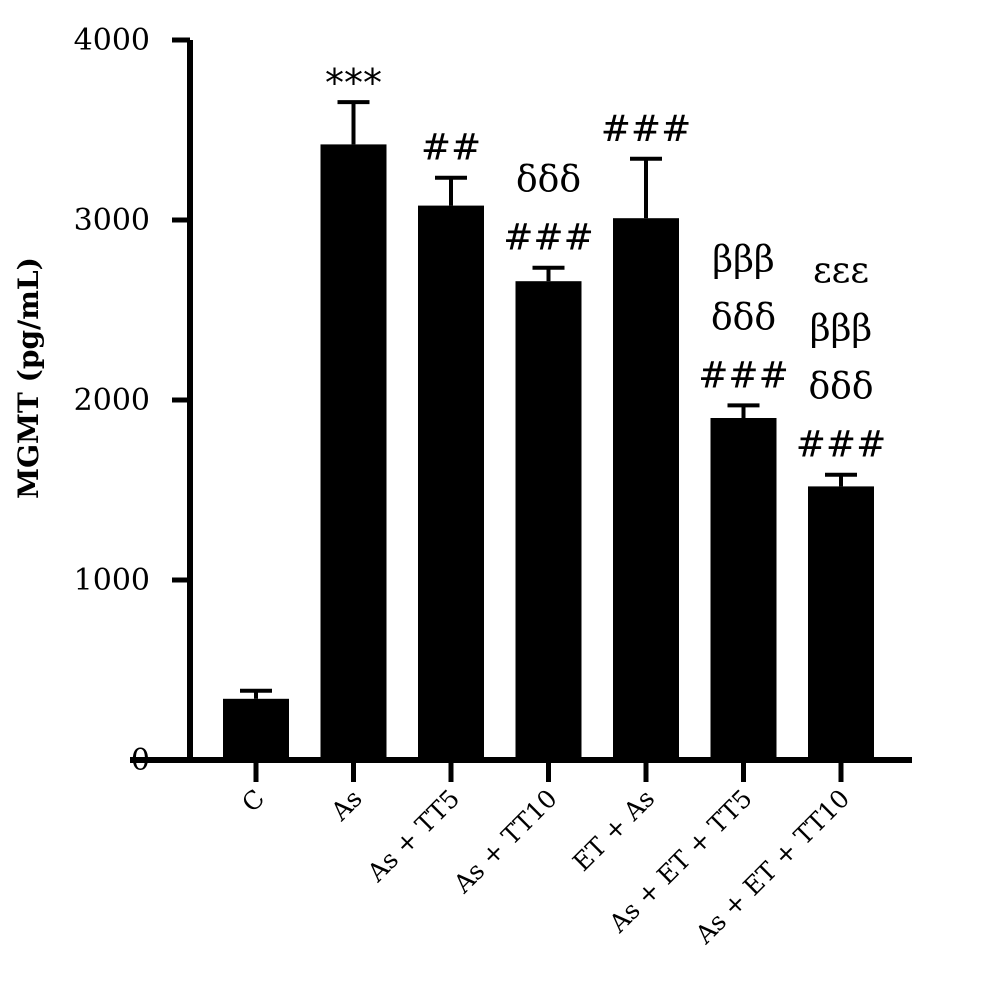 Image resolution: width=1000 pixels, height=994 pixels. Describe the element at coordinates (112, 40) in the screenshot. I see `y-tick-label: 4000` at that location.